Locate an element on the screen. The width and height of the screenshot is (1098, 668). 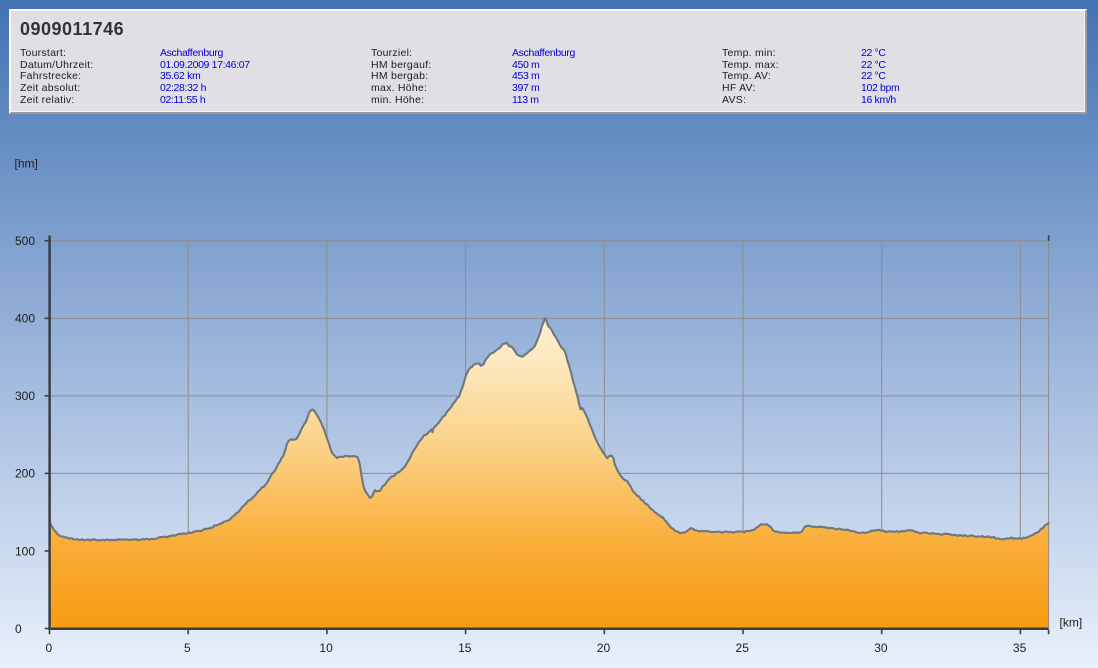
svg-text: 200 is located at coordinates (25, 474).